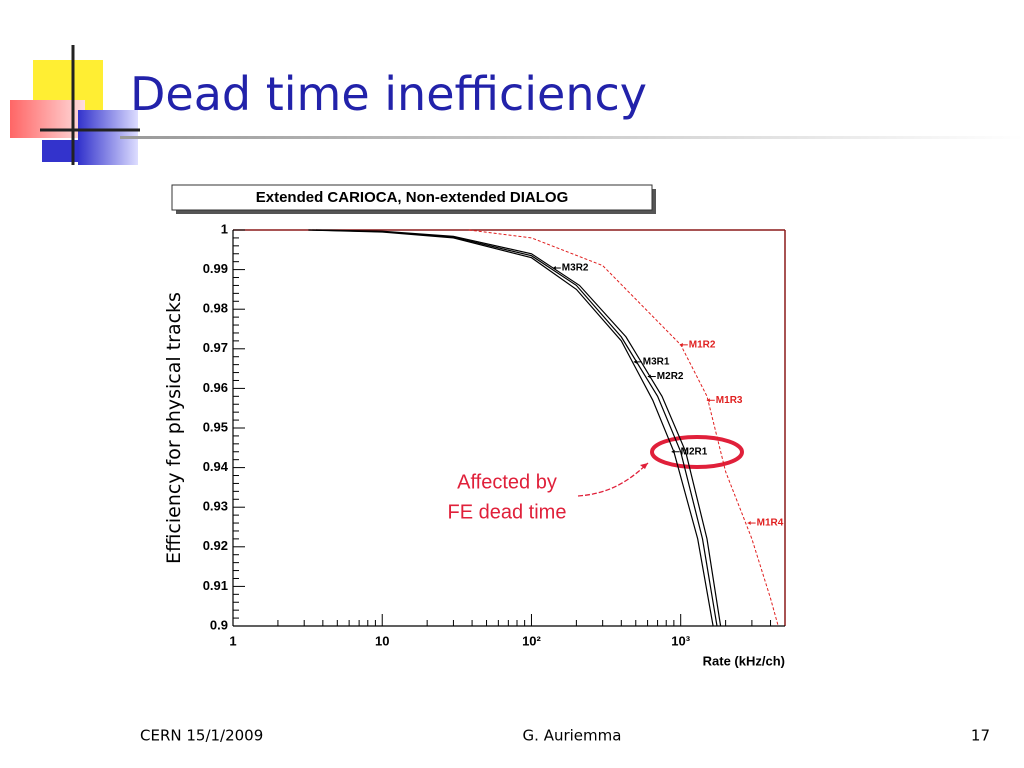 The width and height of the screenshot is (1024, 768). What do you see at coordinates (174, 428) in the screenshot?
I see `y-axis-label: Efficiency for physical tracks` at bounding box center [174, 428].